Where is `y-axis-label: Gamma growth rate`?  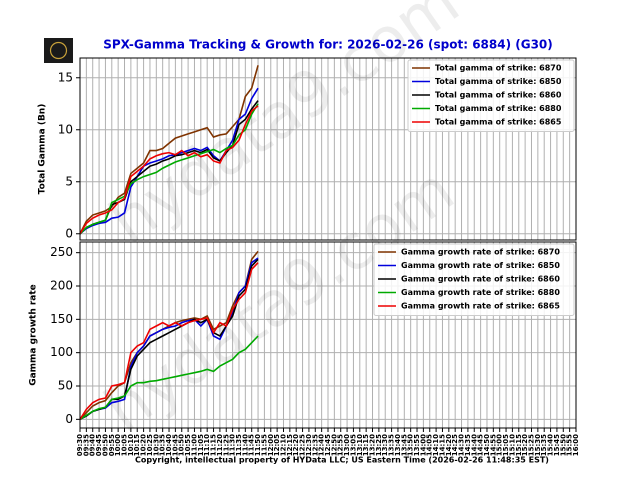
y-axis-label: Gamma growth rate is located at coordinates (34, 335).